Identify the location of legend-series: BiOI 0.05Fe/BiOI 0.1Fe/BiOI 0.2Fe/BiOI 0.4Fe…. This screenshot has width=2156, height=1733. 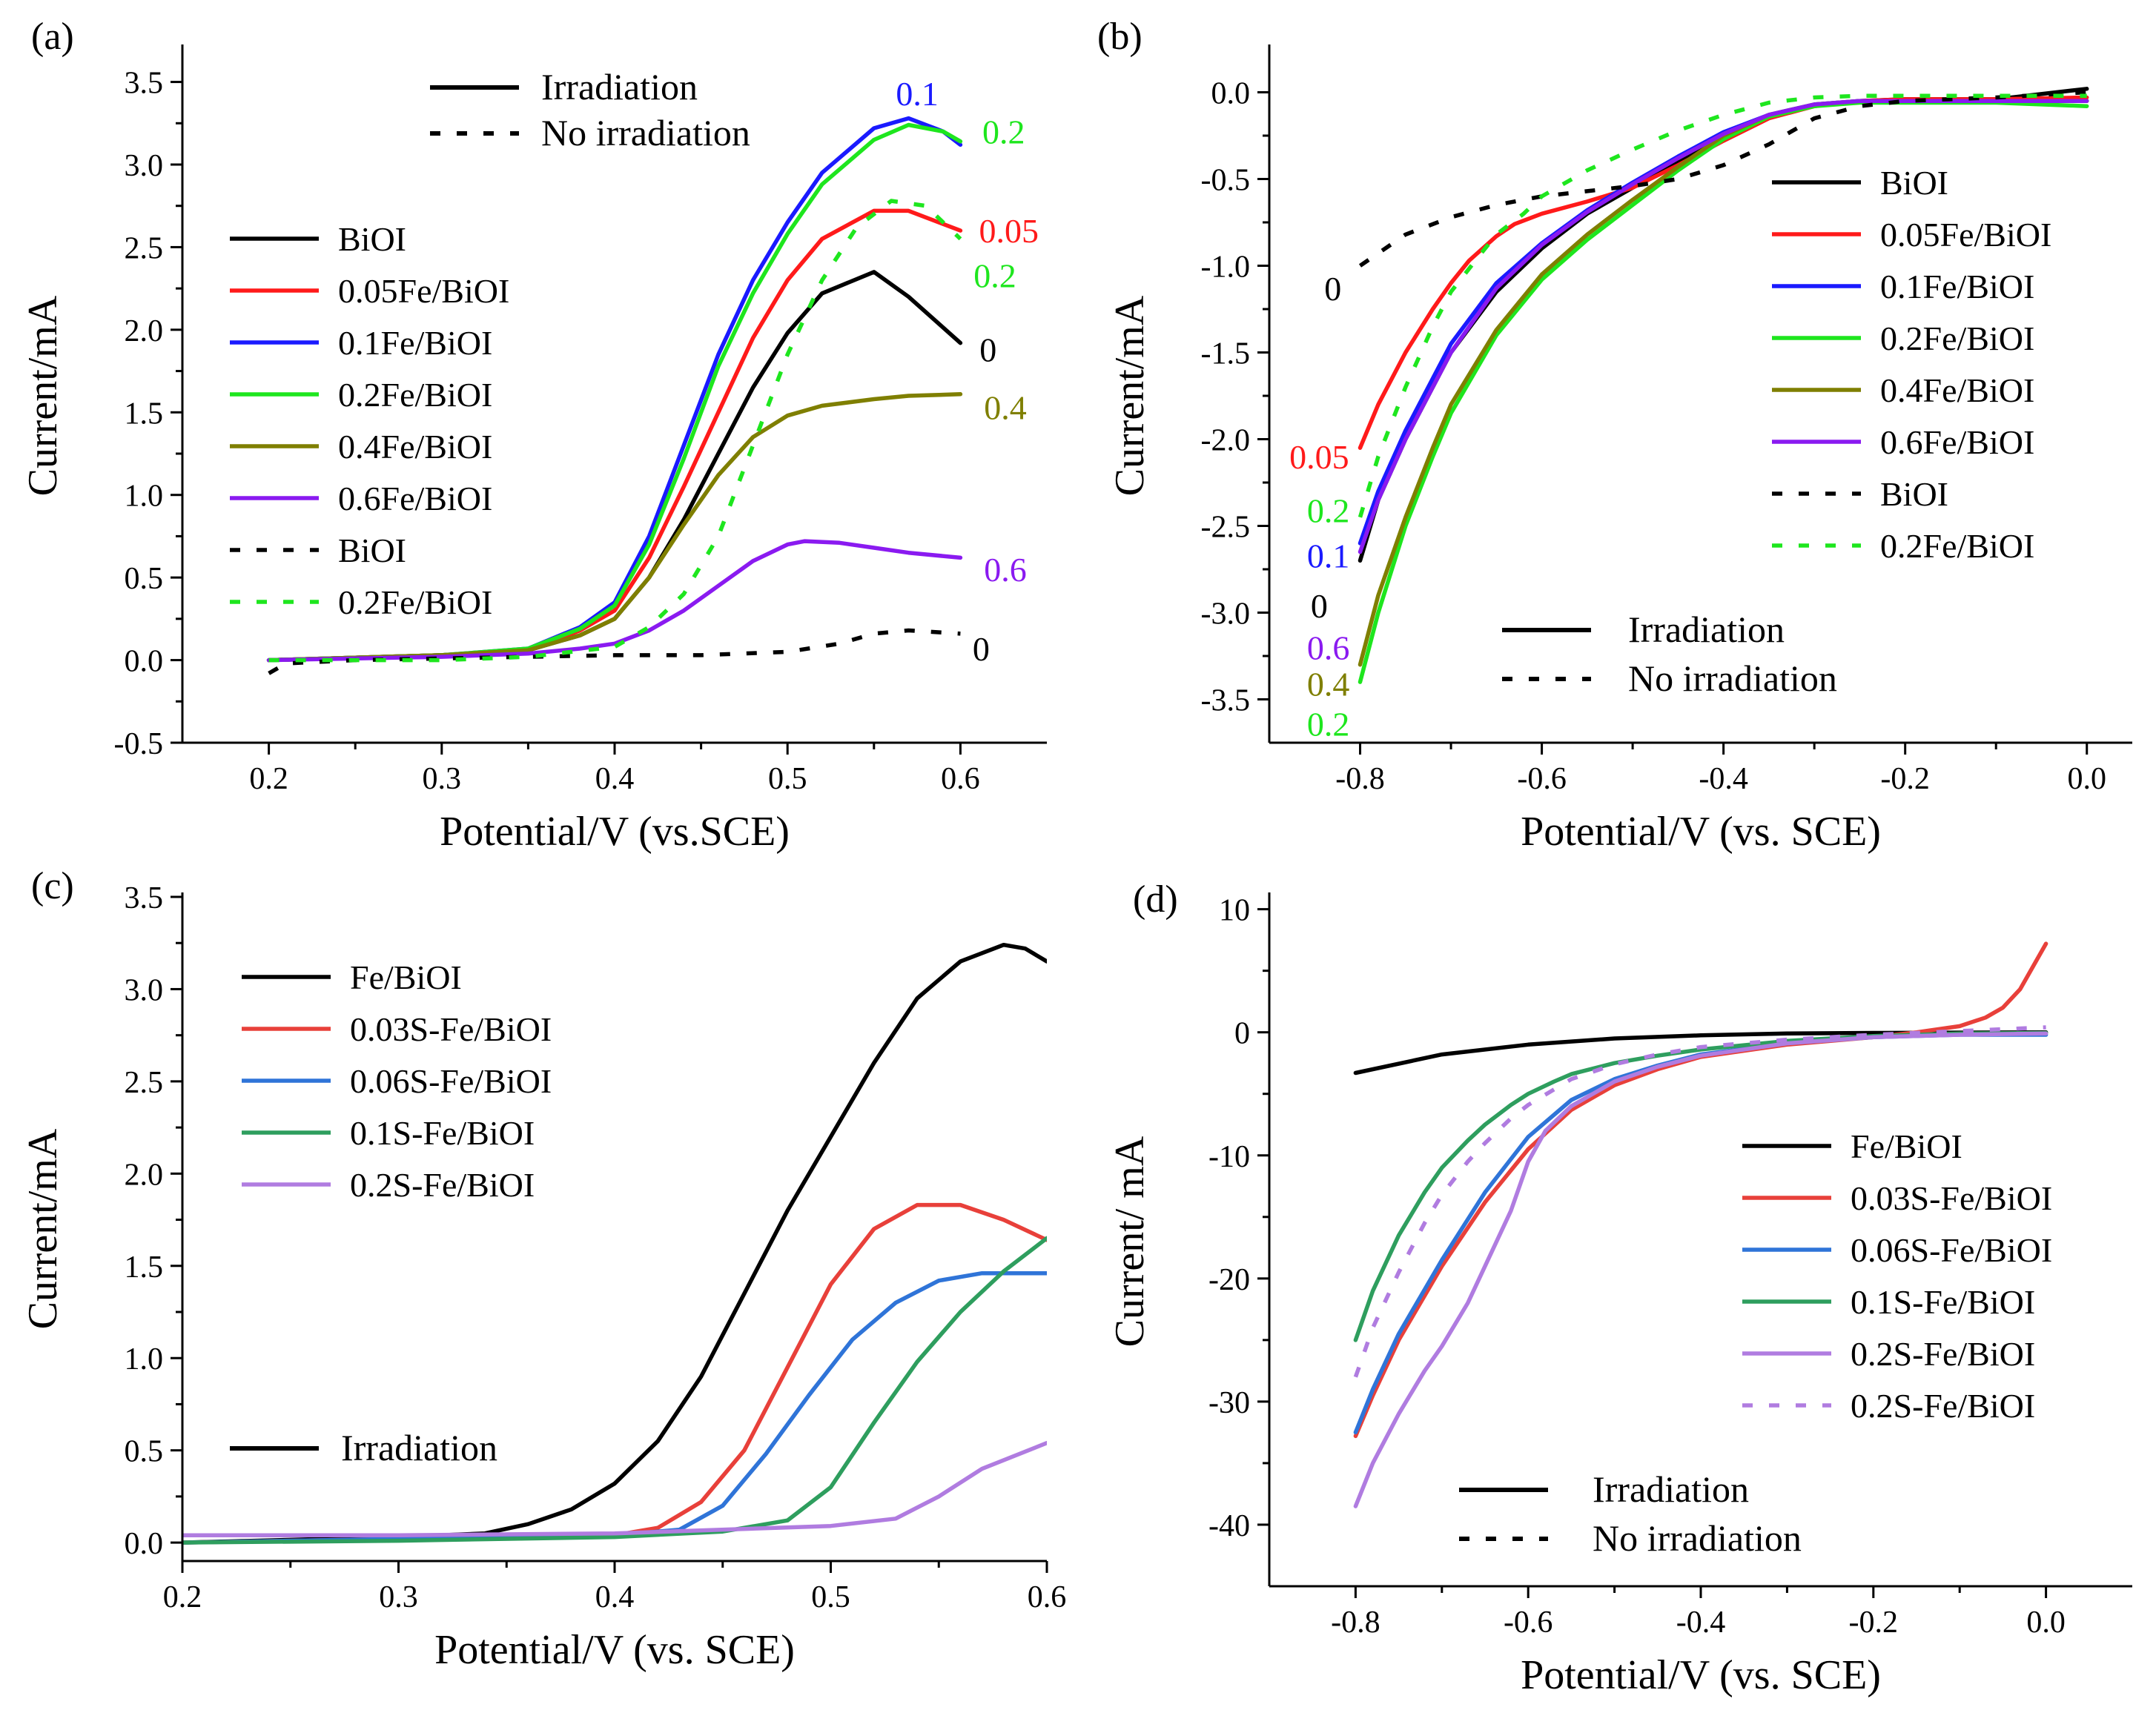
(370, 420).